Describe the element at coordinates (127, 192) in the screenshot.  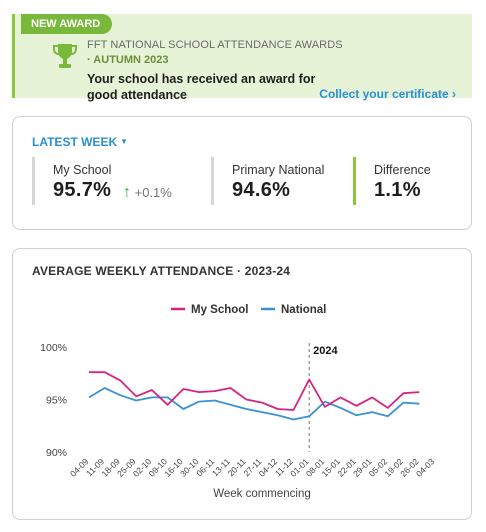
I see `arrow-up-icon: ↑` at that location.